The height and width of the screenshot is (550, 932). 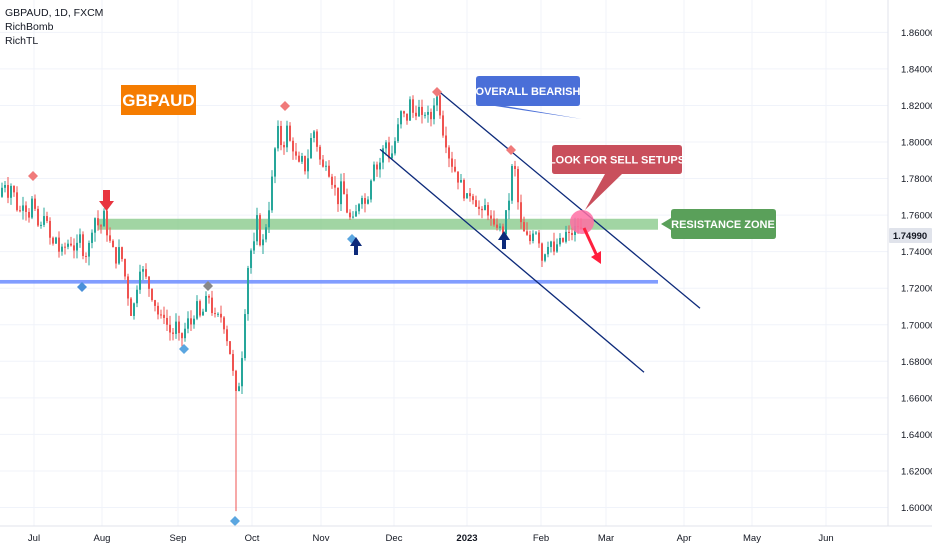 What do you see at coordinates (916, 252) in the screenshot?
I see `price-tick-label: 1.74000` at bounding box center [916, 252].